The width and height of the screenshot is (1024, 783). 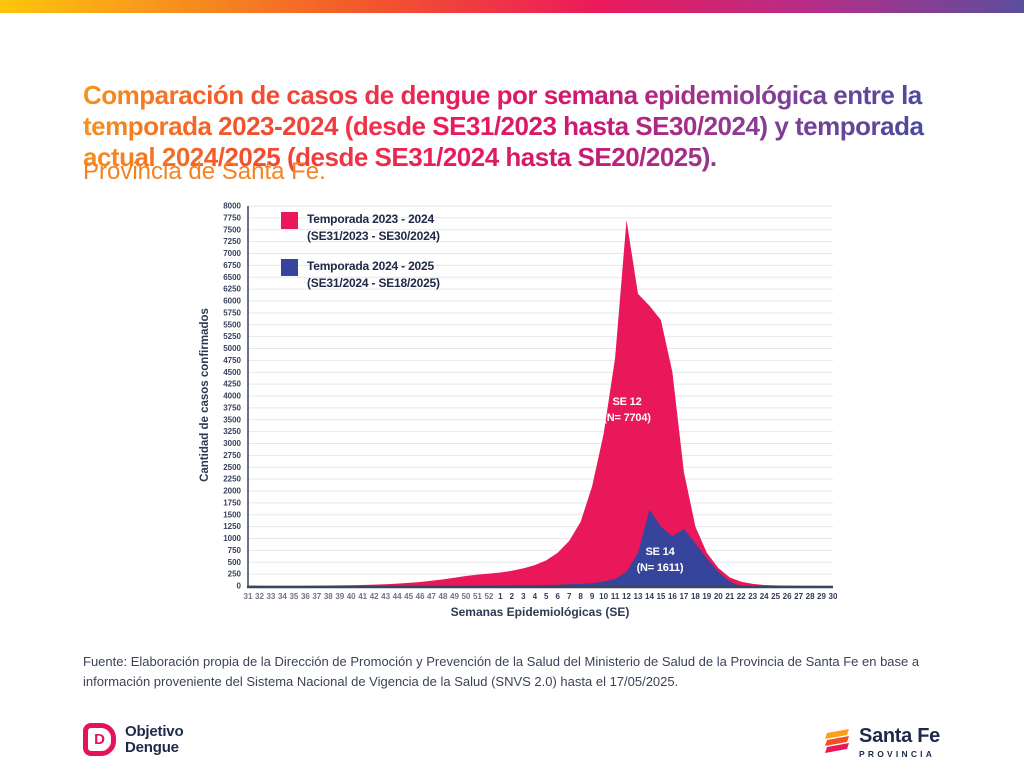 I want to click on x-tick-label: 34, so click(x=282, y=596).